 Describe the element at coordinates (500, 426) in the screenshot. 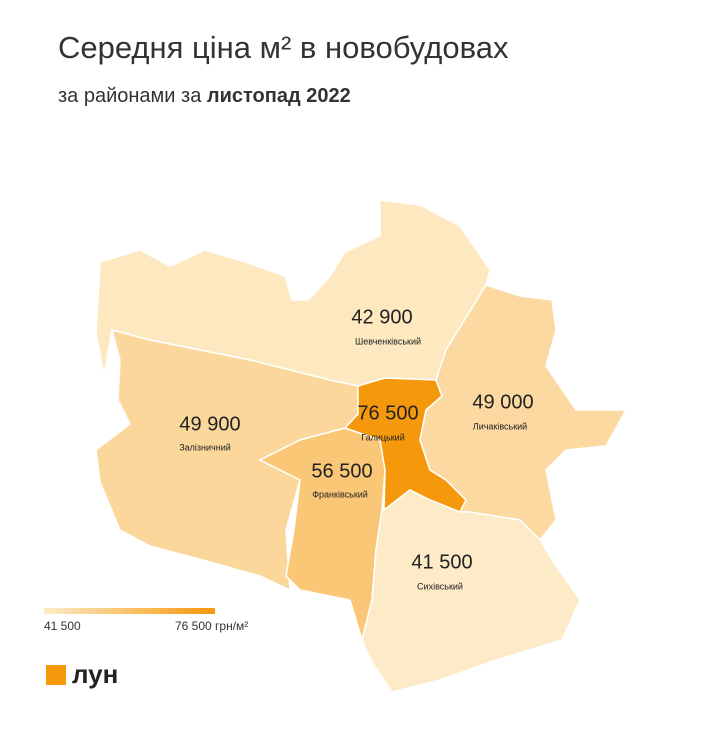

I see `region-name: Личаківський` at that location.